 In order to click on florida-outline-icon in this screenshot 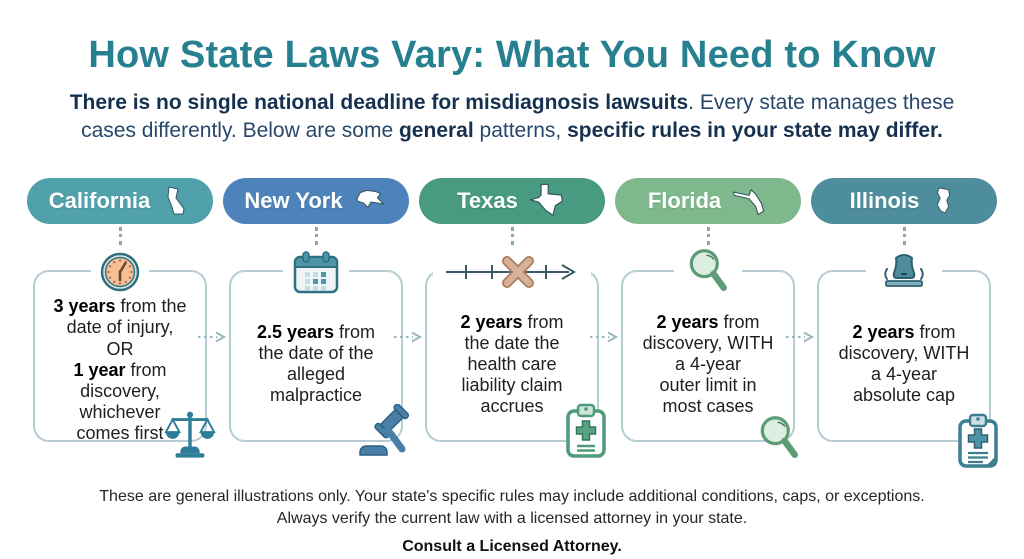, I will do `click(748, 202)`.